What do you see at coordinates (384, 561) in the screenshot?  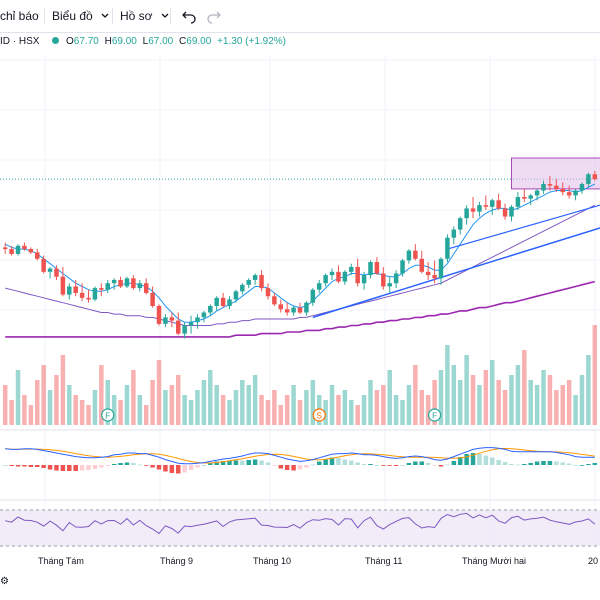 I see `time-axis-label: Tháng 11` at bounding box center [384, 561].